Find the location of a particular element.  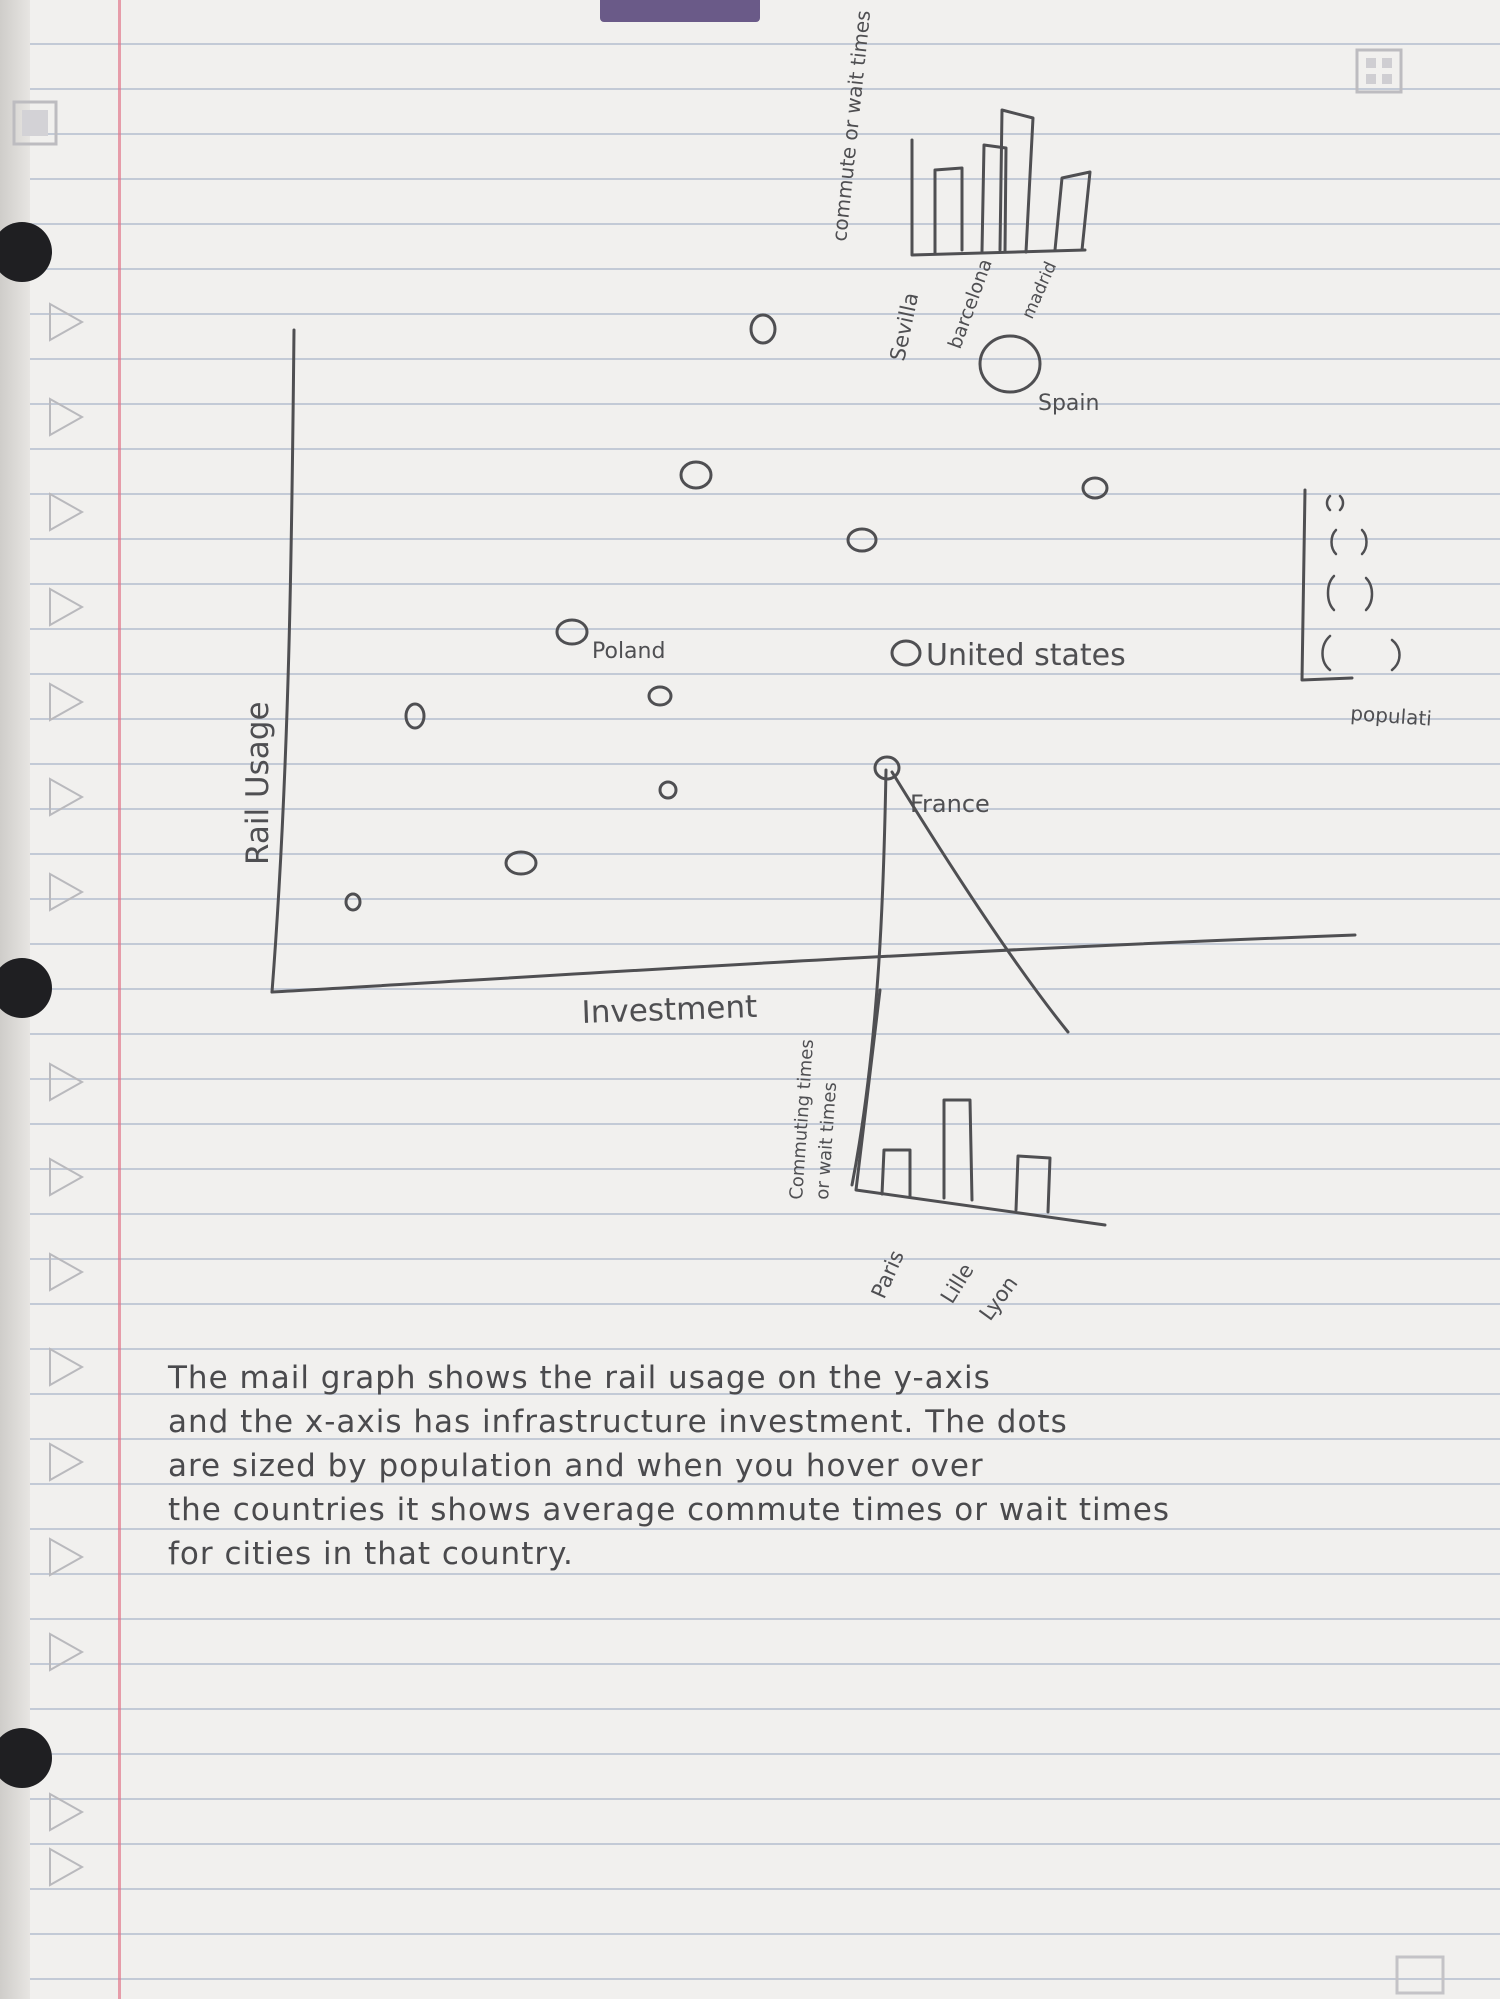

france-bar-paris is located at coordinates (896, 1173).